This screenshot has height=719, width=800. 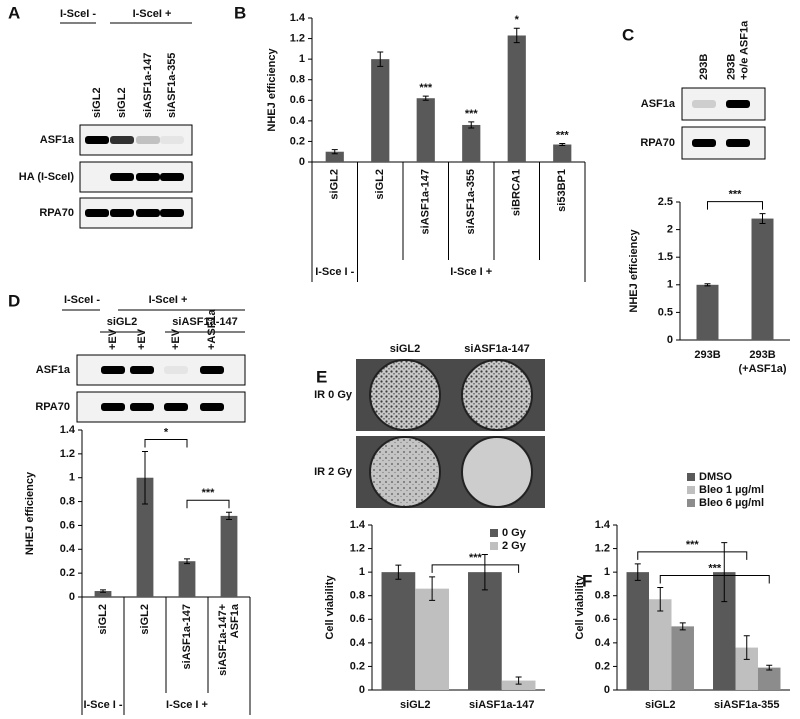 What do you see at coordinates (148, 85) in the screenshot?
I see `lane-label: siASF1a-147` at bounding box center [148, 85].